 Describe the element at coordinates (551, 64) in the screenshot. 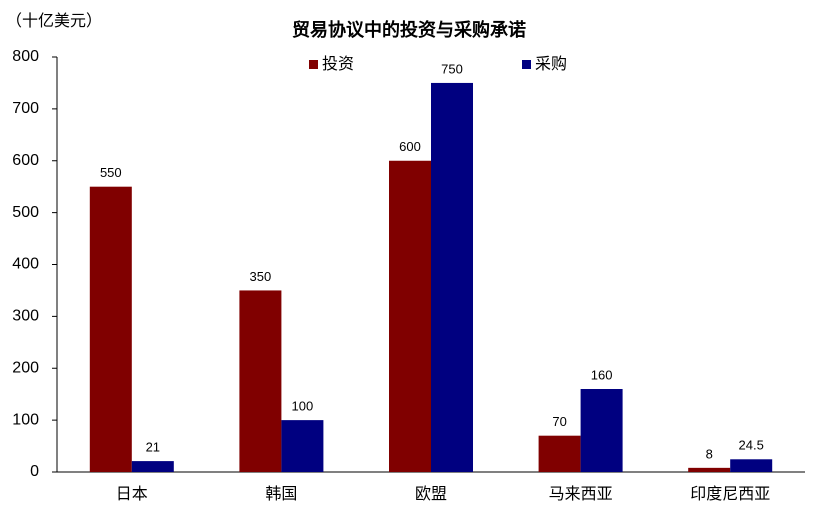

I see `legend-label: 采购` at that location.